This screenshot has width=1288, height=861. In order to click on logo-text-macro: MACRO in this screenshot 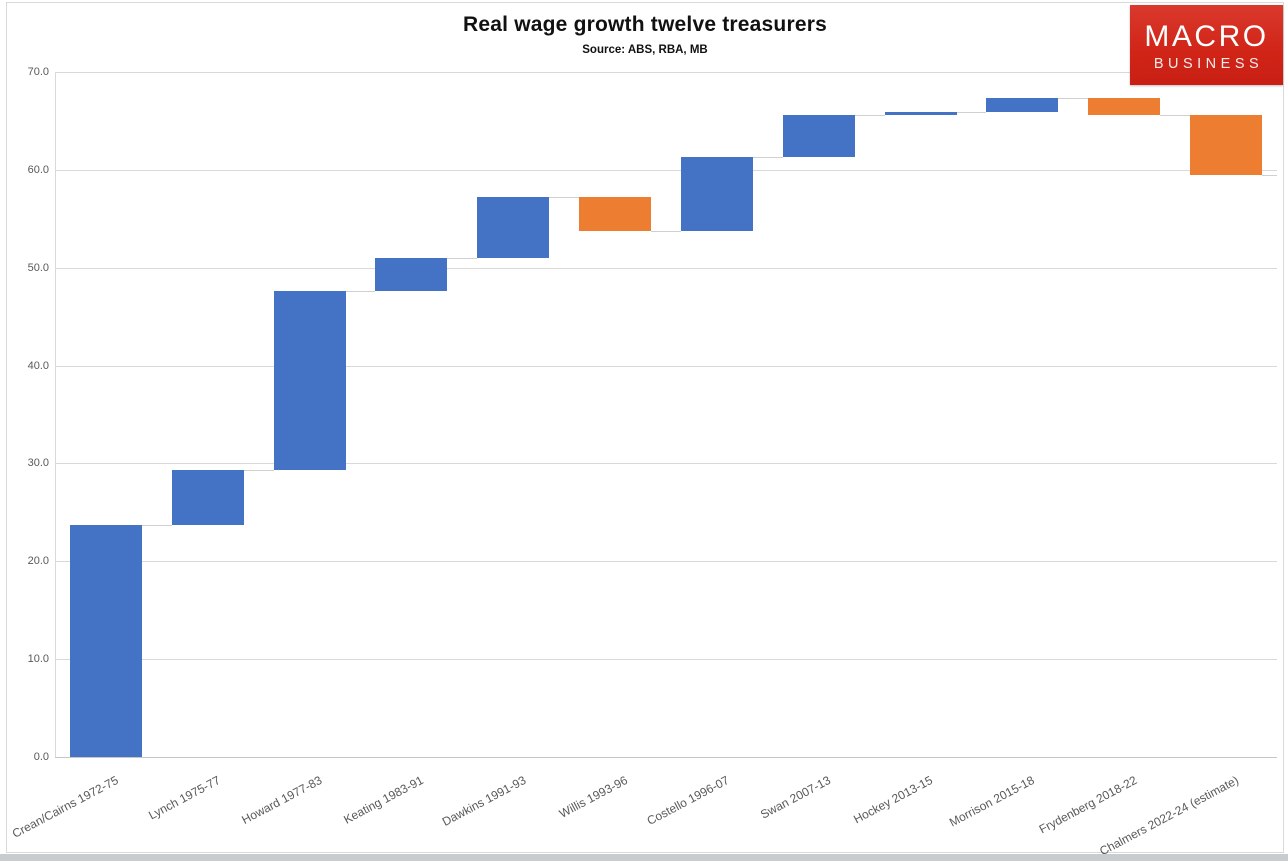, I will do `click(1206, 36)`.